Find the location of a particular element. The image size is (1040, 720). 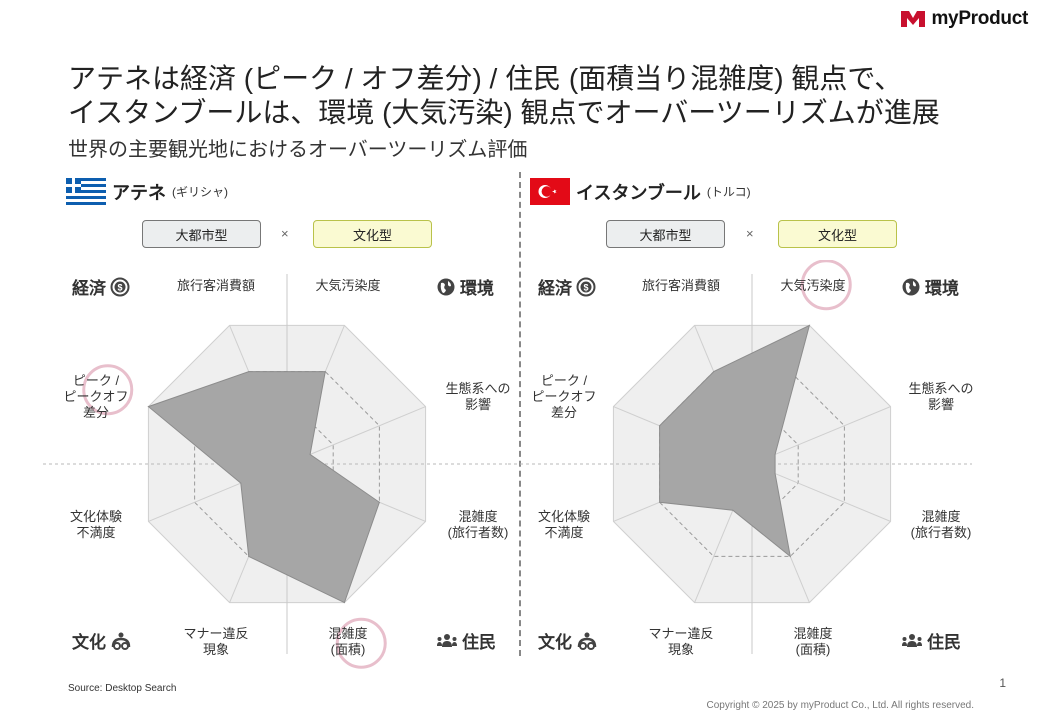

panel-header-istanbul: イスタンブール (トルコ) is located at coordinates (640, 191).